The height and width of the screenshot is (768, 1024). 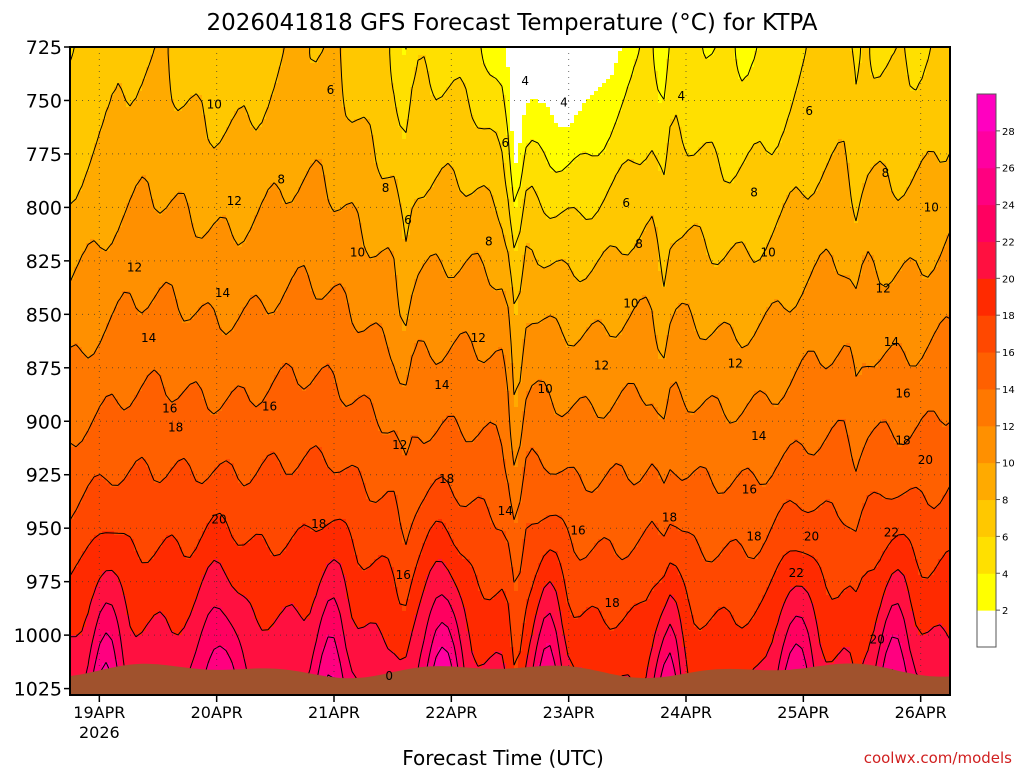 What do you see at coordinates (986, 113) in the screenshot?
I see `colorbar-swatch` at bounding box center [986, 113].